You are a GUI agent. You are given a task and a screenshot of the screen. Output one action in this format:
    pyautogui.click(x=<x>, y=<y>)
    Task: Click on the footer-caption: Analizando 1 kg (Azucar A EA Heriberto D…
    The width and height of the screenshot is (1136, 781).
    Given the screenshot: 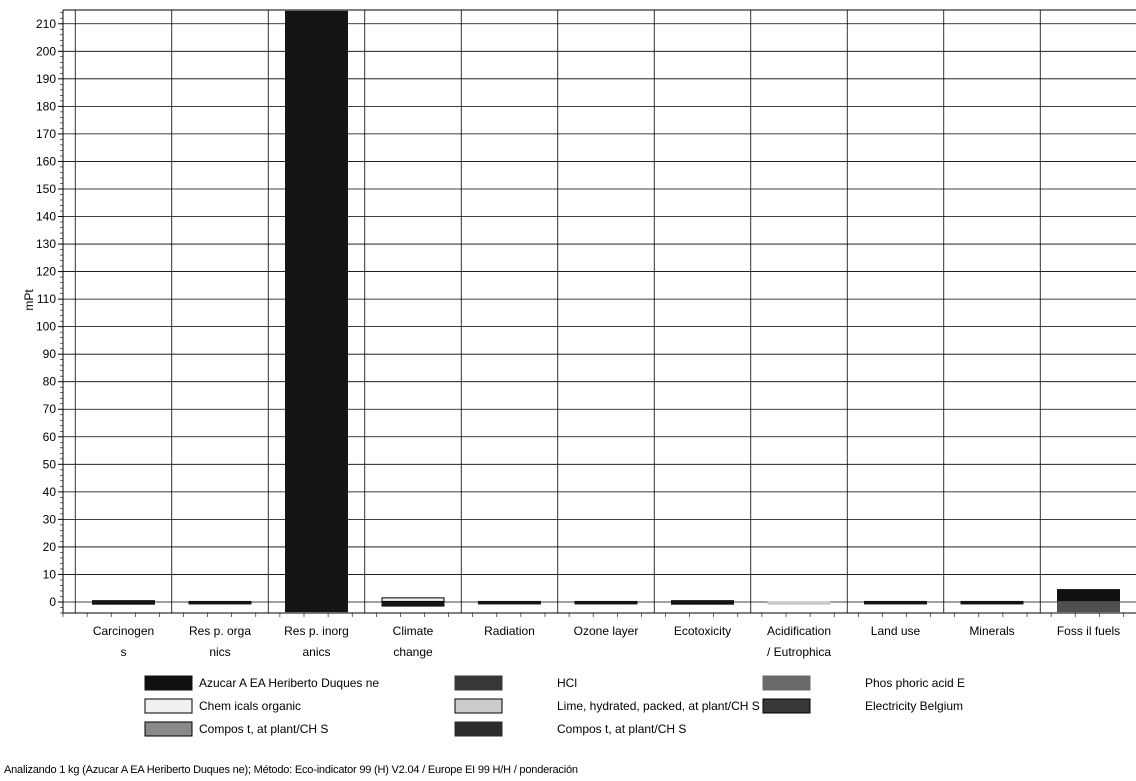 What is the action you would take?
    pyautogui.click(x=291, y=770)
    